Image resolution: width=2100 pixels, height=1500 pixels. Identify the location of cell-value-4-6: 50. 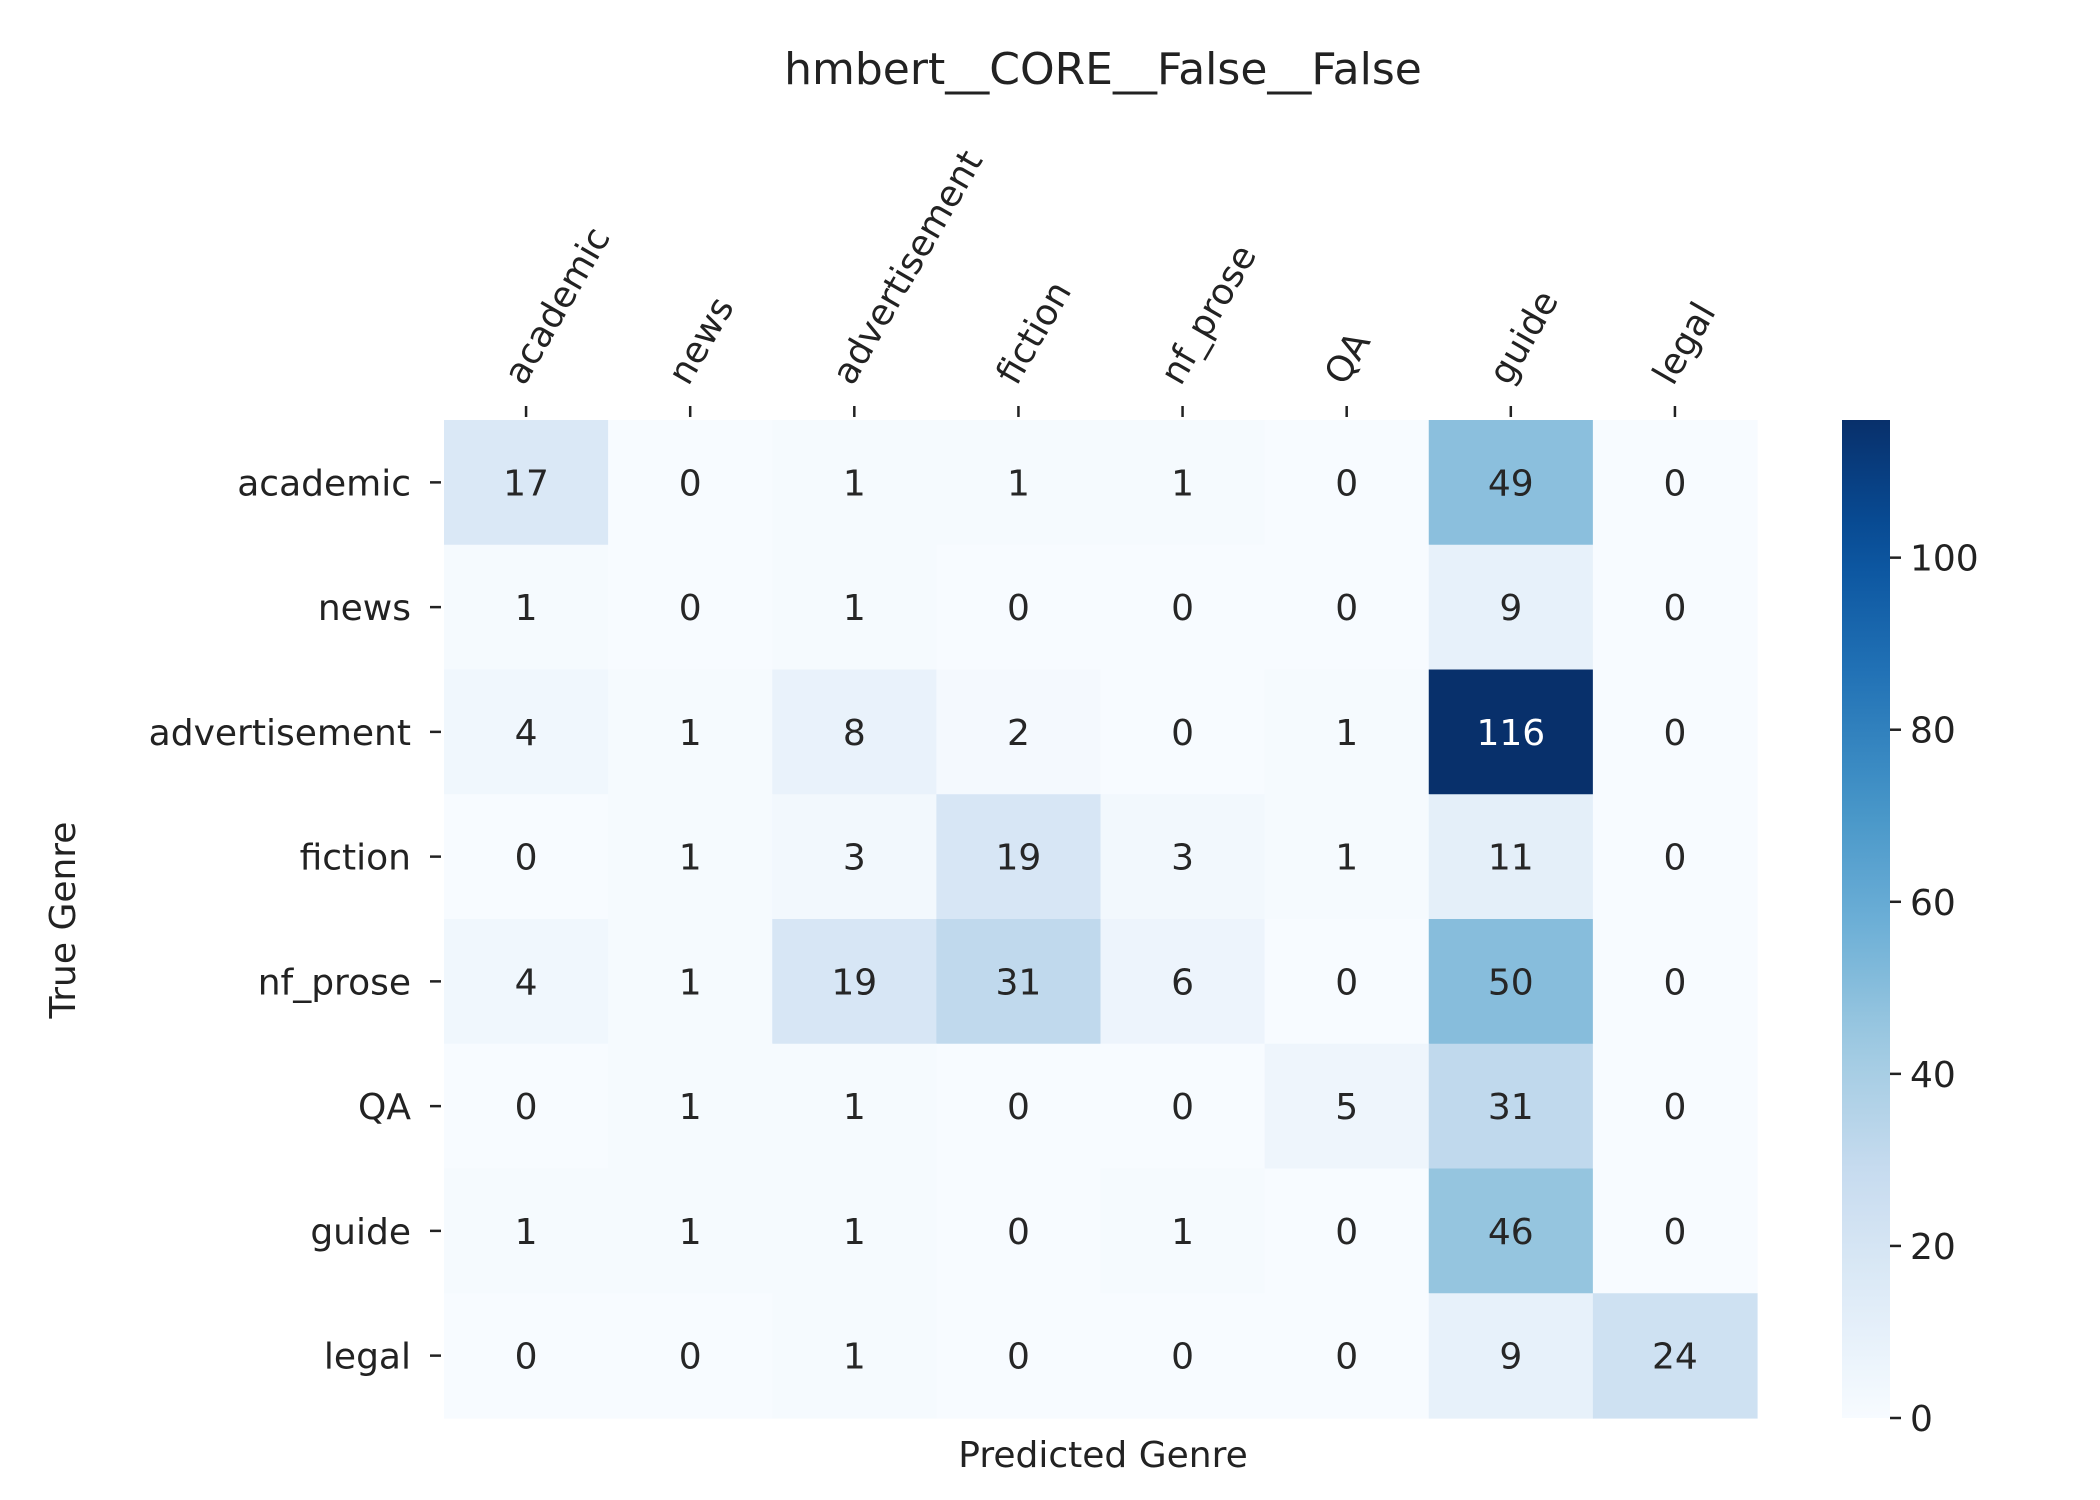
(1511, 982).